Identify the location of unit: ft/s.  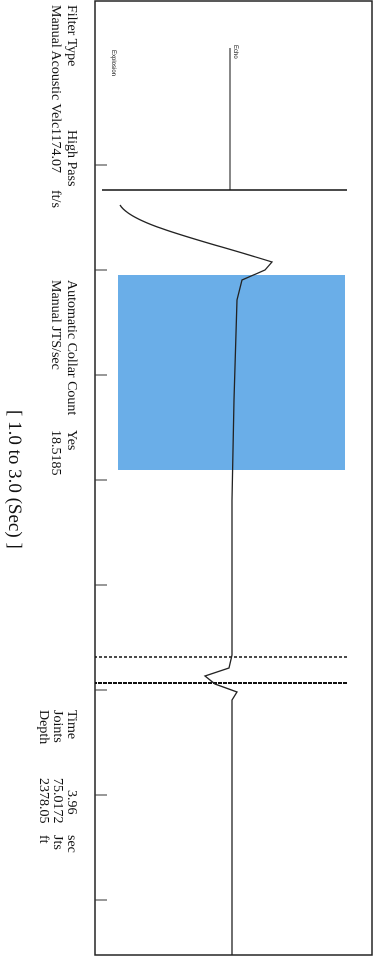
(55, 199).